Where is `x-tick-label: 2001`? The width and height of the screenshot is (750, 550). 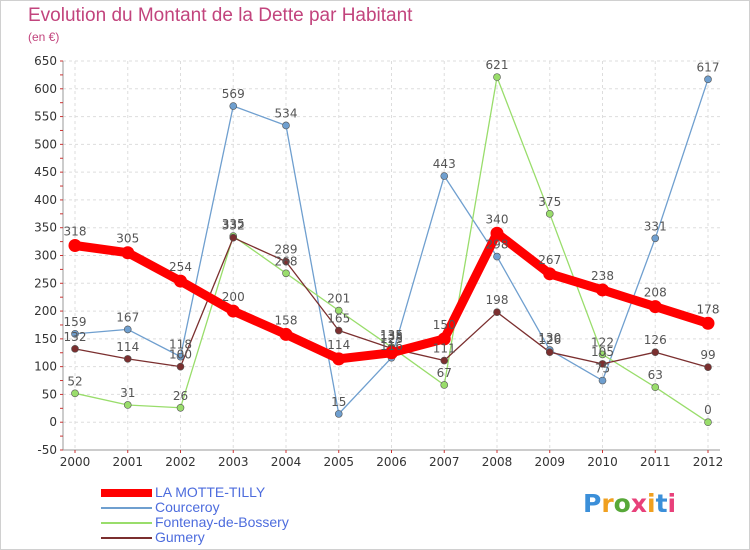 x-tick-label: 2001 is located at coordinates (127, 462).